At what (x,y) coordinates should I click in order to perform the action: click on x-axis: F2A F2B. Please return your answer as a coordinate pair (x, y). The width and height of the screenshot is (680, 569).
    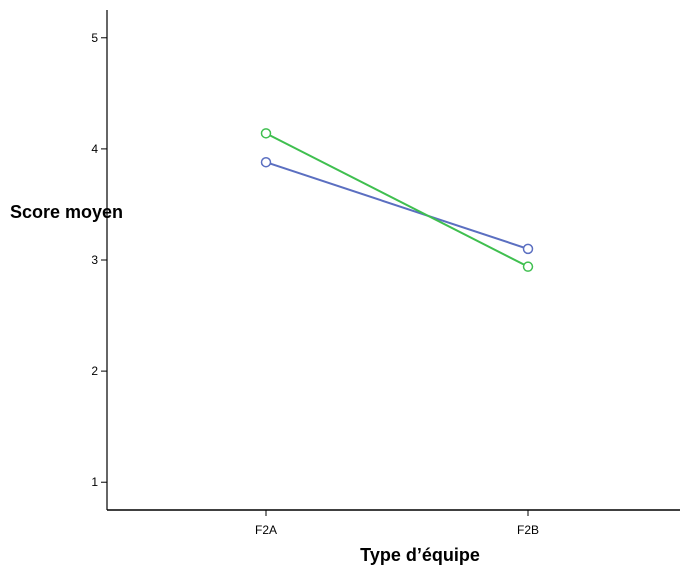
    Looking at the image, I should click on (393, 523).